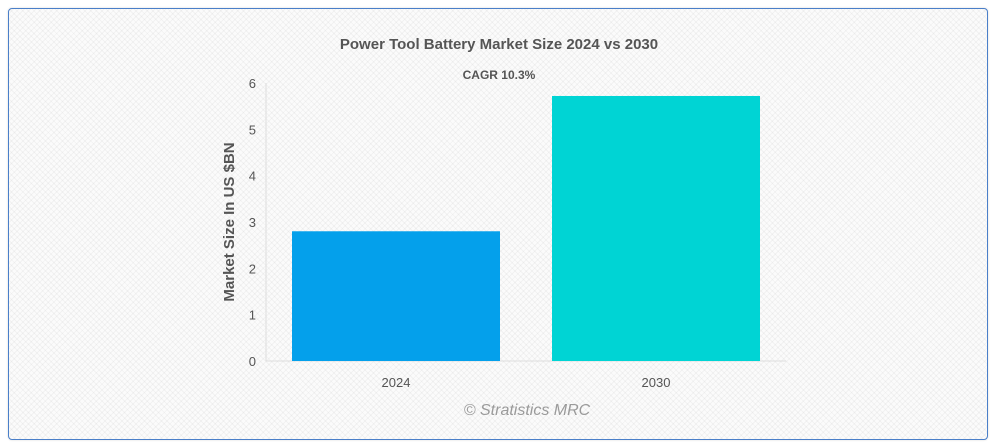  I want to click on bar-2024, so click(396, 296).